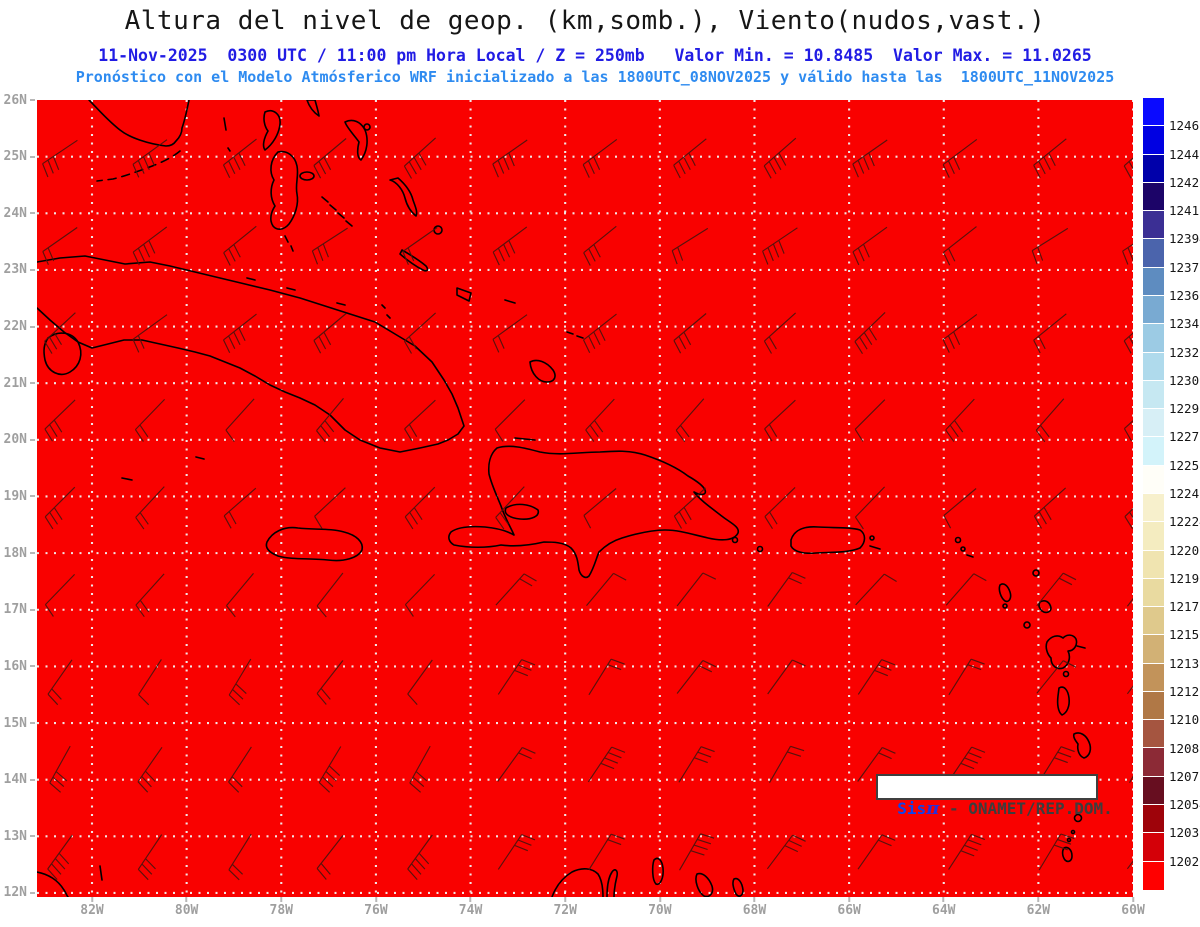 The height and width of the screenshot is (927, 1200). I want to click on coast-grenadines, so click(1069, 840).